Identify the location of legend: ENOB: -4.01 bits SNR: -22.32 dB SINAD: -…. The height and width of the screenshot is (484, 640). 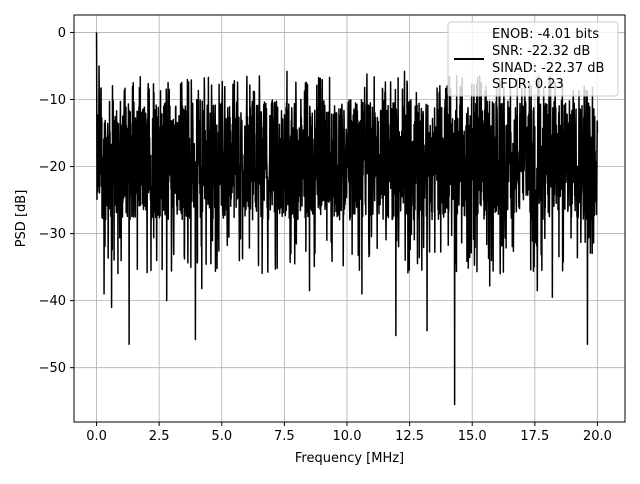
(533, 59).